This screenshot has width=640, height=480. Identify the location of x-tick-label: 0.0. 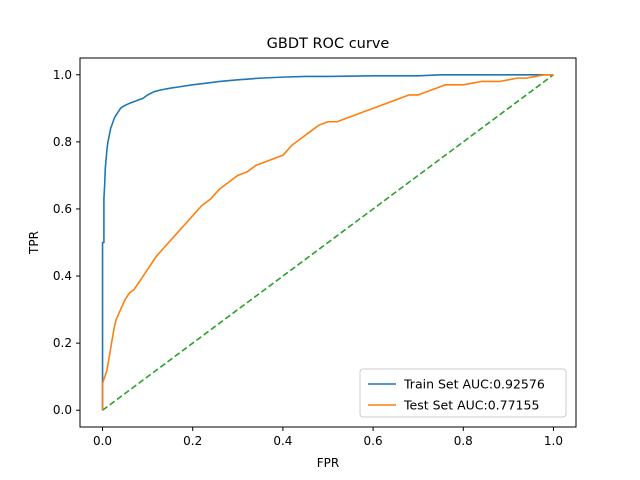
(102, 441).